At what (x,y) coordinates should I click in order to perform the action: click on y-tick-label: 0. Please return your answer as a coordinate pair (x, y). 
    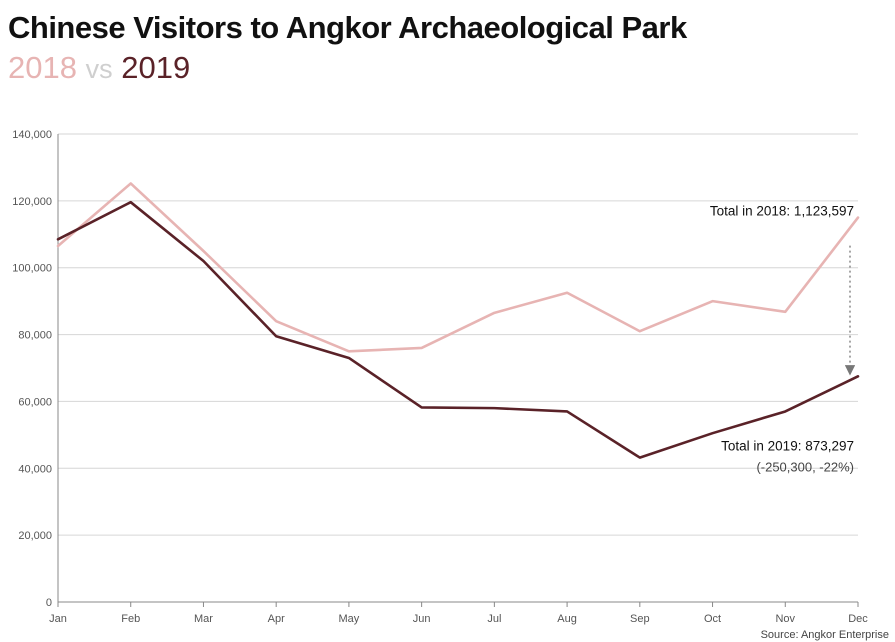
    Looking at the image, I should click on (49, 603).